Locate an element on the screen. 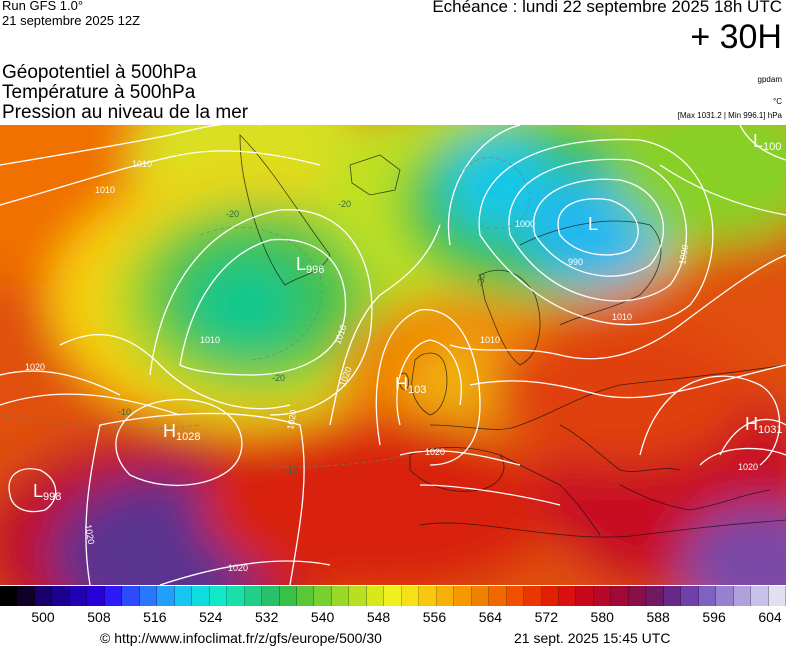 This screenshot has width=786, height=648. colorbar-tick-label: 604 is located at coordinates (770, 617).